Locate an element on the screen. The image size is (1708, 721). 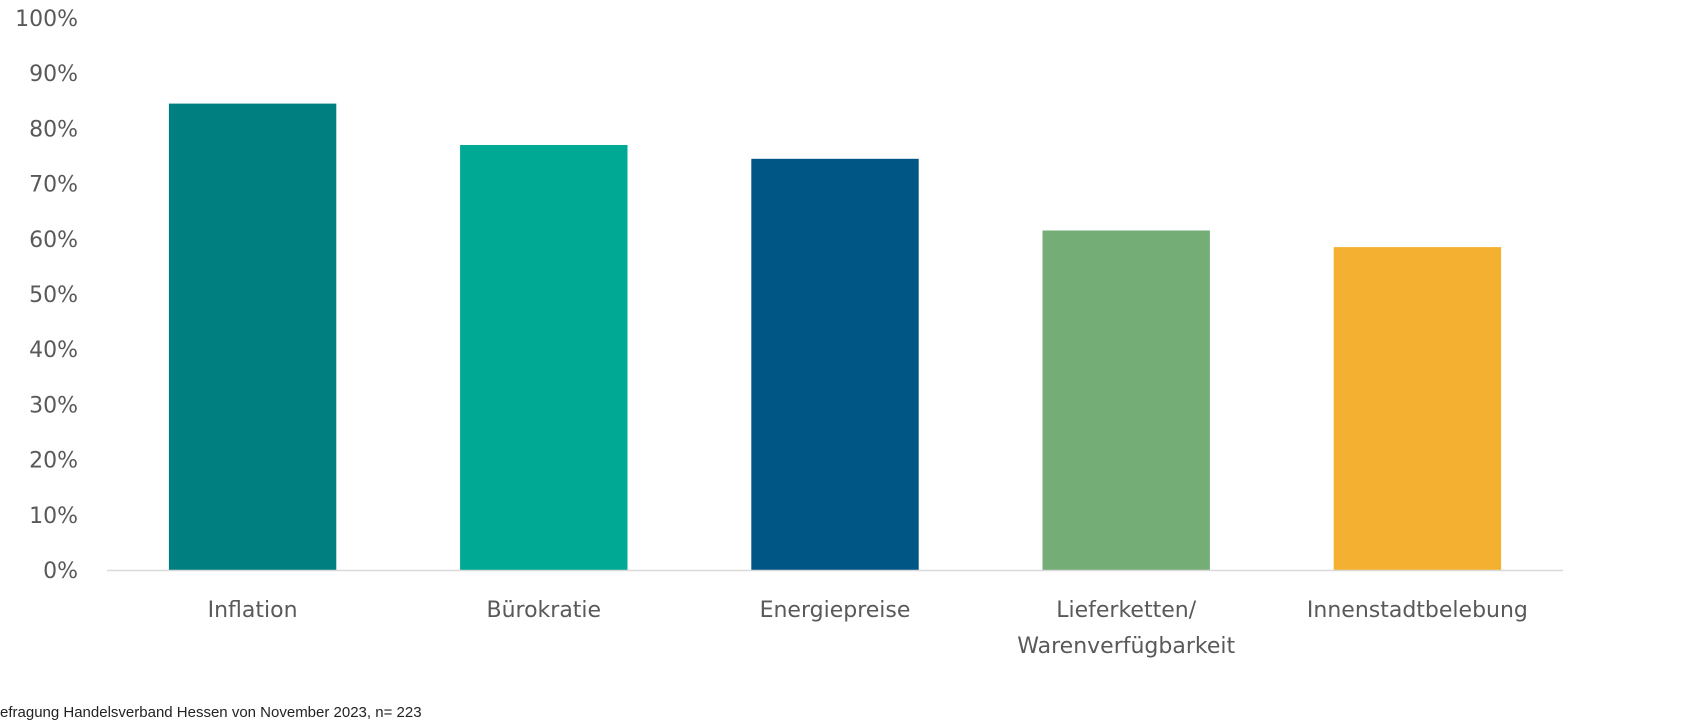
y-tick-label: 40% is located at coordinates (53, 350).